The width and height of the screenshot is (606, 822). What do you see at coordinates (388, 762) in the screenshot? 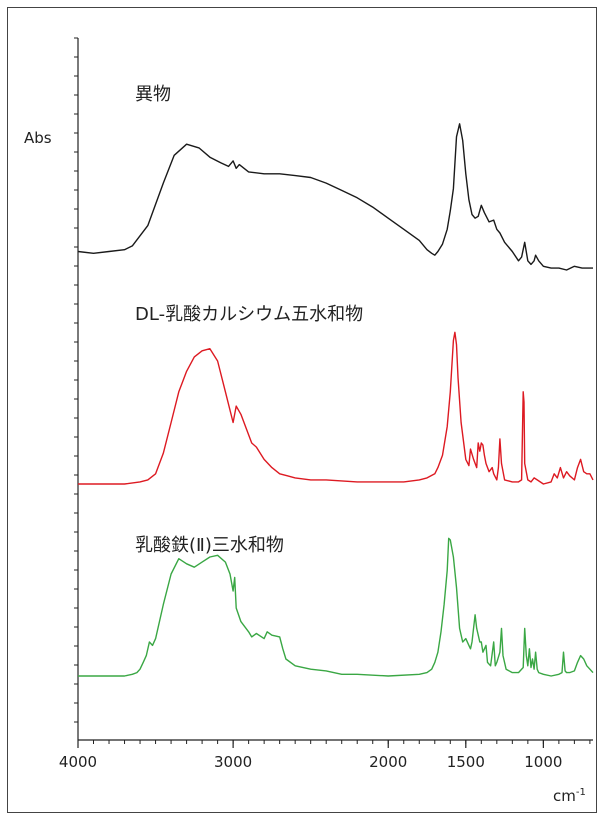
I see `x-axis-tick-label: 2000` at bounding box center [388, 762].